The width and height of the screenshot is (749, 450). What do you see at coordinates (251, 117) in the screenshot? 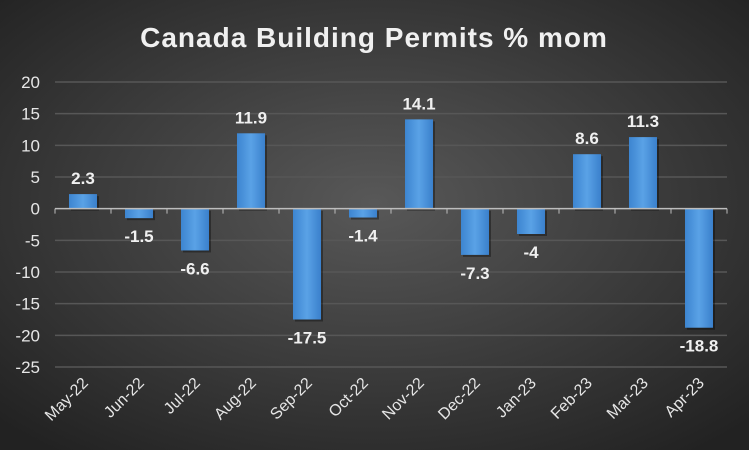
I see `data-label: 11.9` at bounding box center [251, 117].